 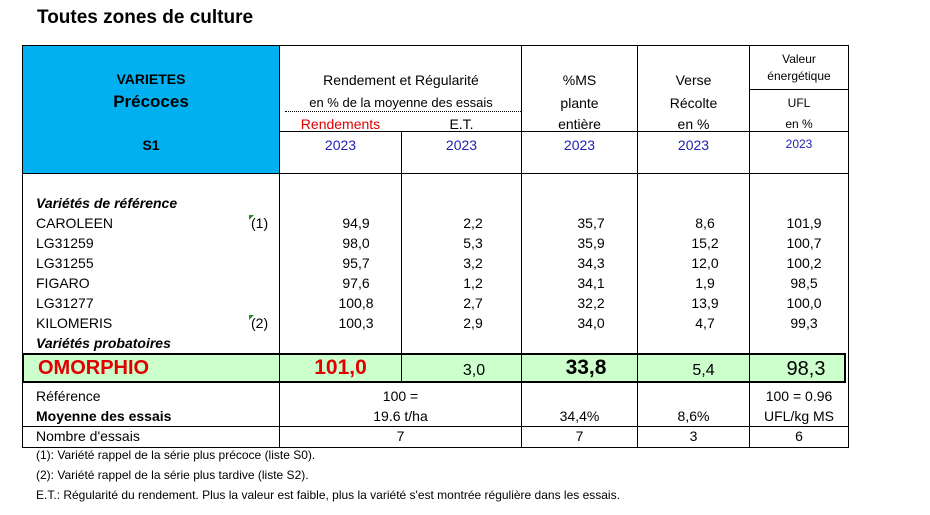 What do you see at coordinates (579, 124) in the screenshot?
I see `ms-header-line3: entière` at bounding box center [579, 124].